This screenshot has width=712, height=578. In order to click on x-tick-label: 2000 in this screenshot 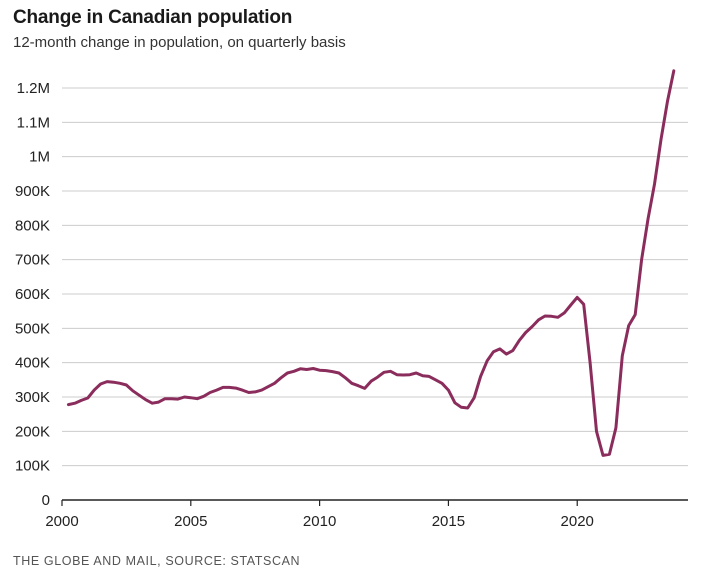, I will do `click(61, 521)`.